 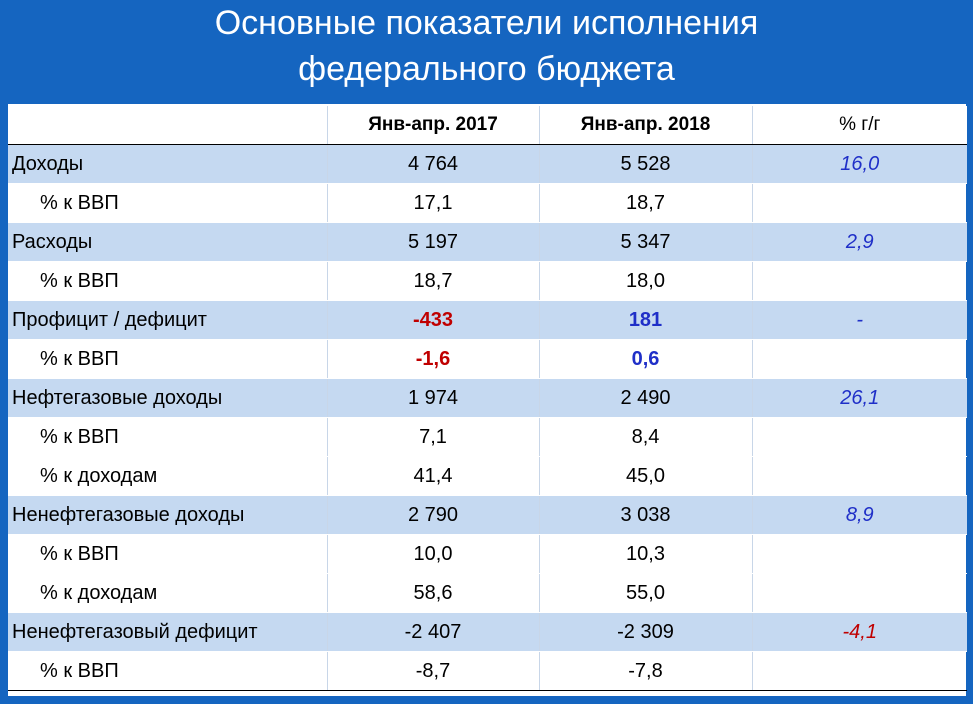 What do you see at coordinates (646, 164) in the screenshot?
I see `value-2018: 5 528` at bounding box center [646, 164].